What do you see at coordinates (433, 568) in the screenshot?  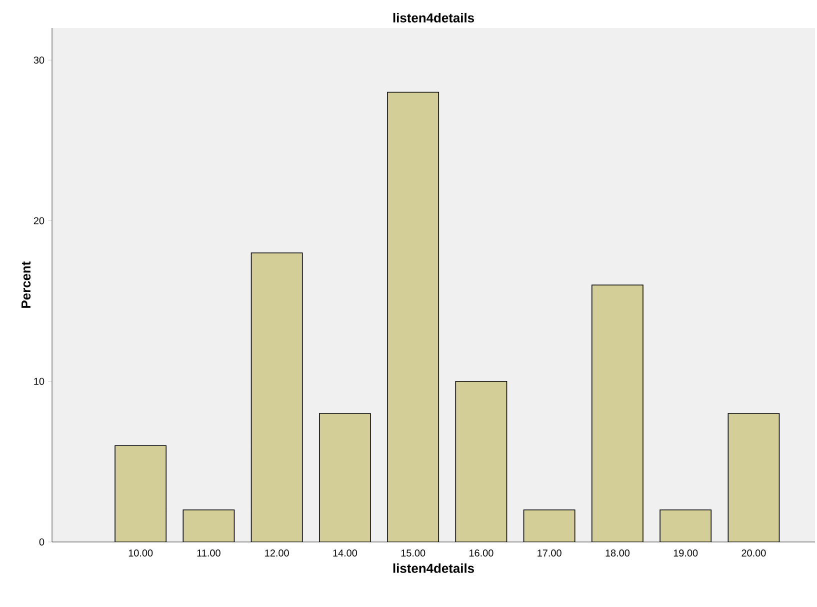 I see `x-axis-title: listen4details` at bounding box center [433, 568].